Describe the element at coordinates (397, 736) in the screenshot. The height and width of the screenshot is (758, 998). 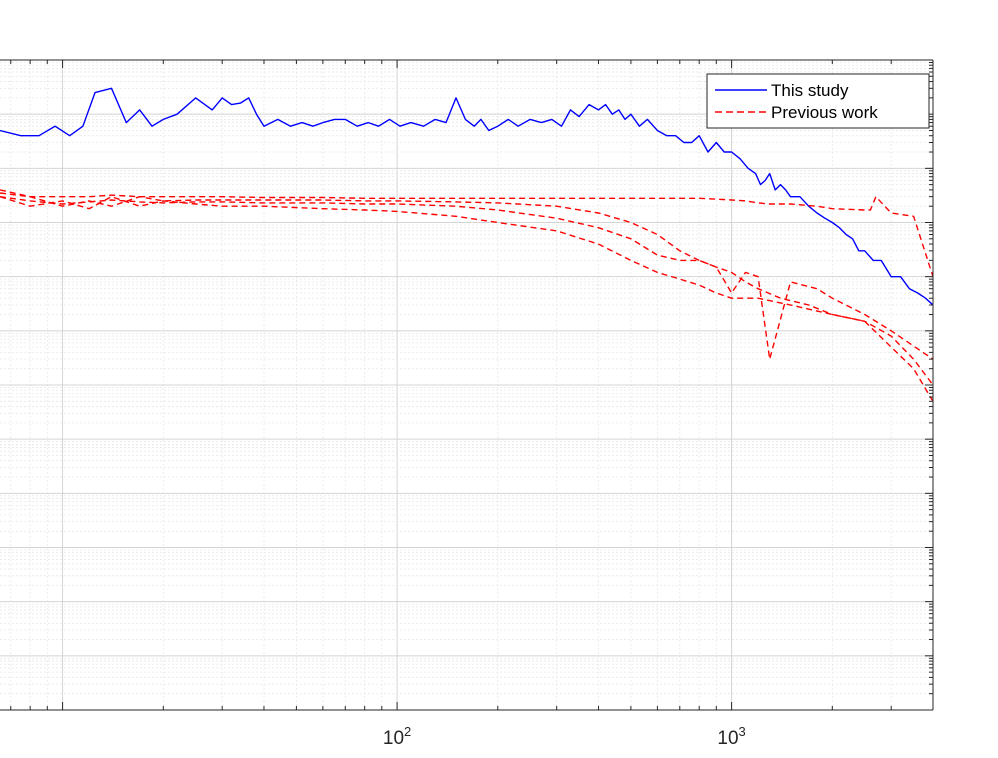
I see `x-tick-label: 10²` at that location.